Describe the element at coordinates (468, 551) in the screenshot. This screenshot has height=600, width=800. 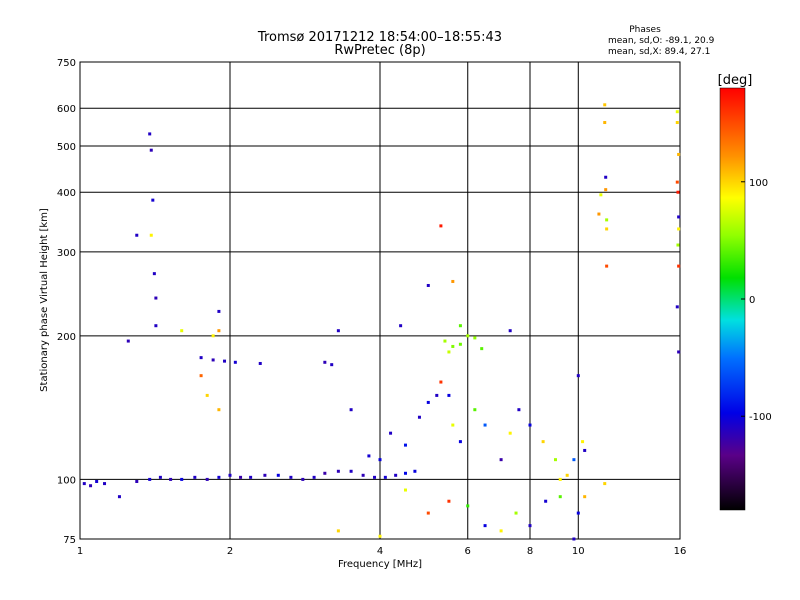
I see `x-tick-label: 6` at that location.